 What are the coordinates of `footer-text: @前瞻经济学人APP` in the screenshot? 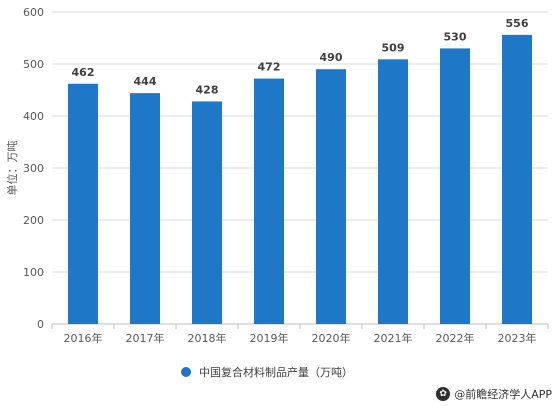 It's located at (503, 394).